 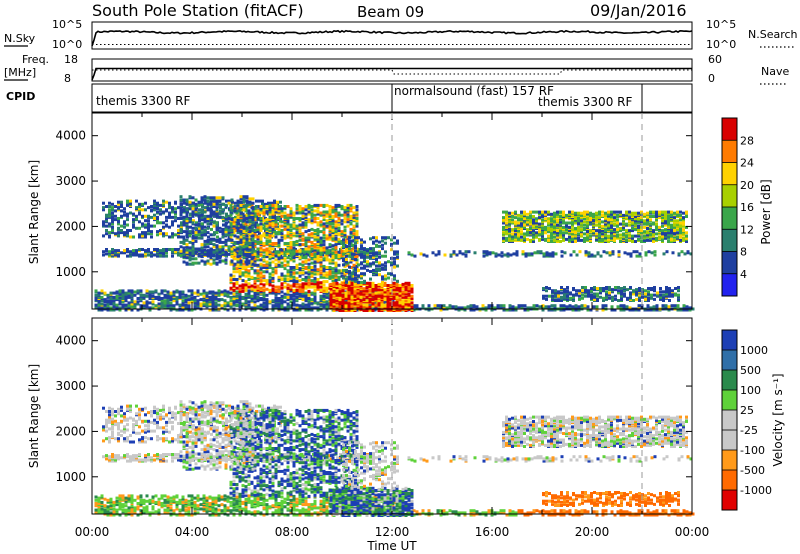 I want to click on nave-series, so click(x=392, y=72).